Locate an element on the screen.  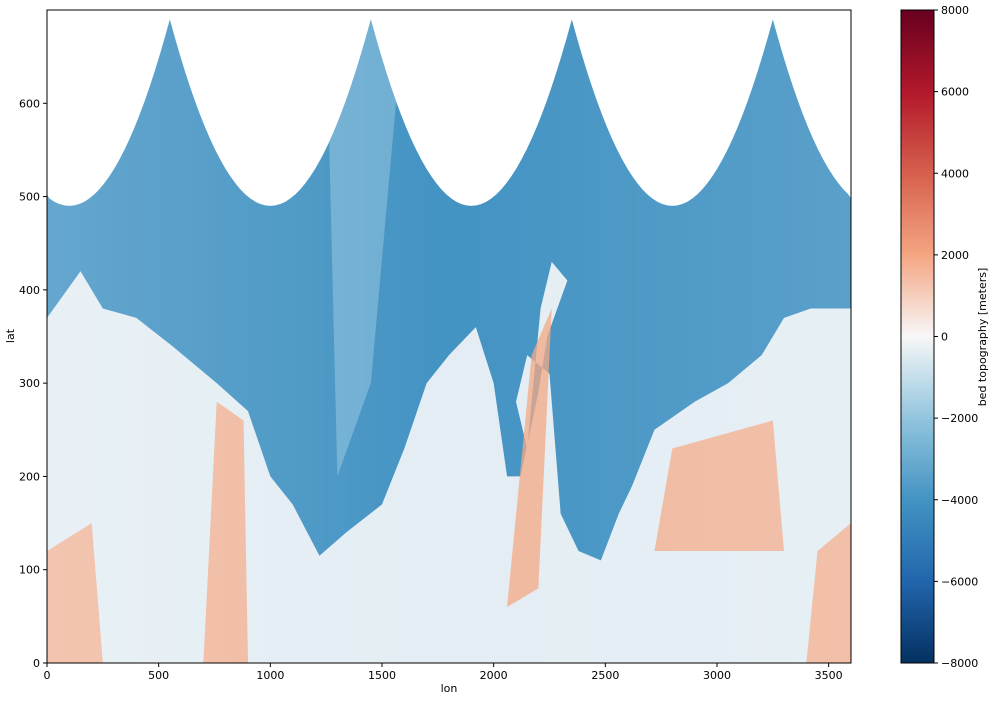
colorbar-tick-label: −4000 is located at coordinates (959, 500).